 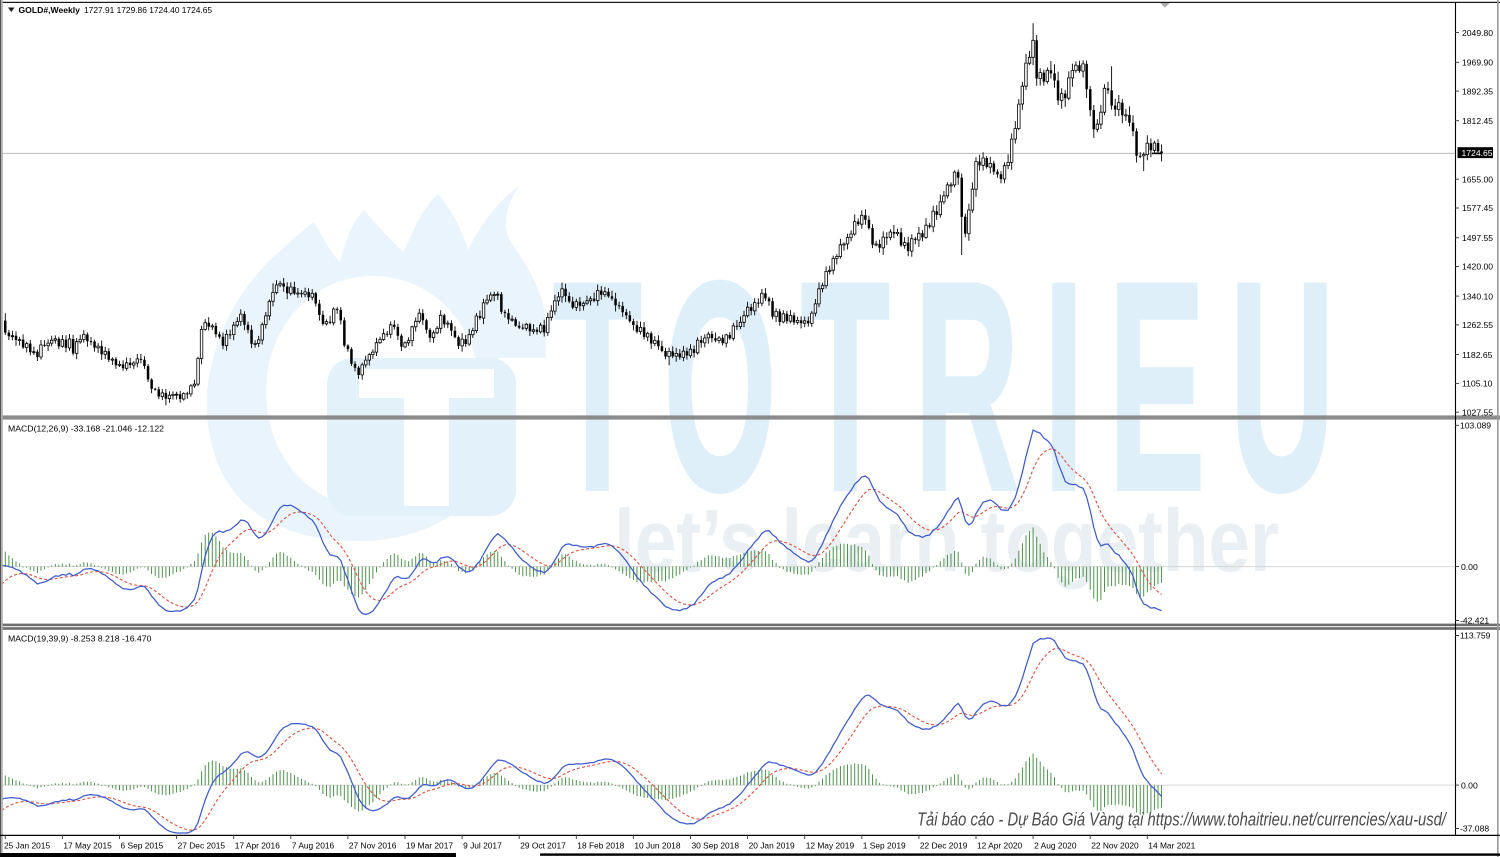 I want to click on svg-text: 22 Nov 2020, so click(x=1115, y=846).